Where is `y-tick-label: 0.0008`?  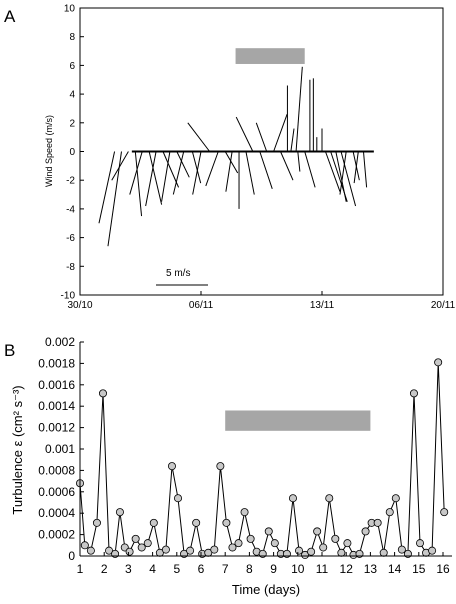
y-tick-label: 0.0008 is located at coordinates (56, 470).